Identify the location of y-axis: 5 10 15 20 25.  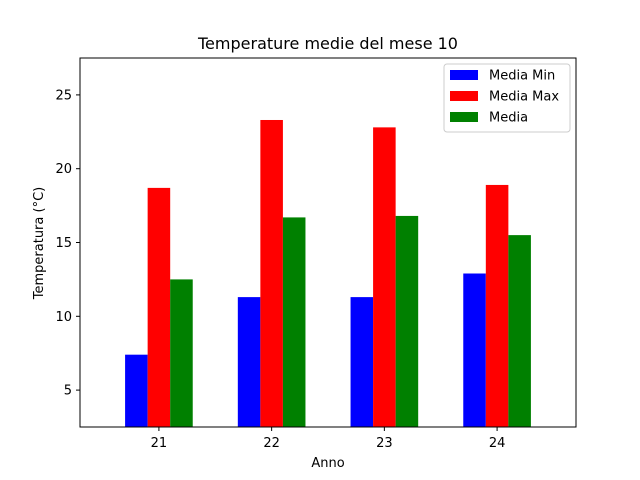
(67, 243).